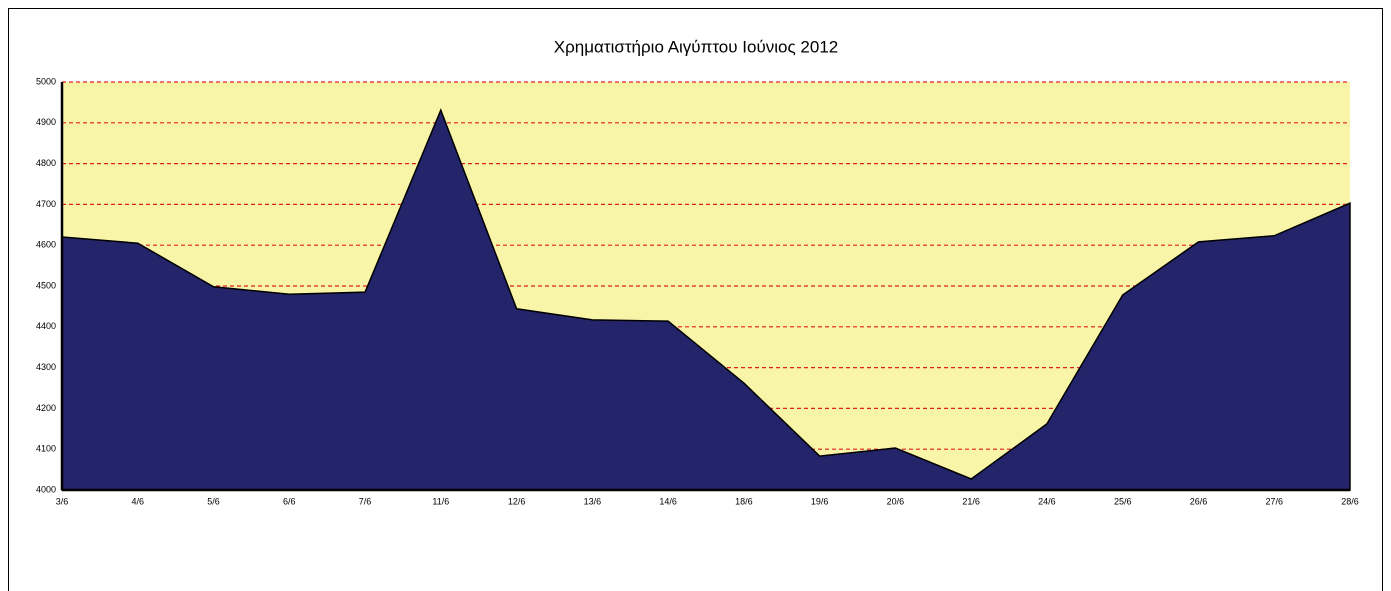 This screenshot has height=591, width=1391. What do you see at coordinates (46, 449) in the screenshot?
I see `y-tick-label: 4100` at bounding box center [46, 449].